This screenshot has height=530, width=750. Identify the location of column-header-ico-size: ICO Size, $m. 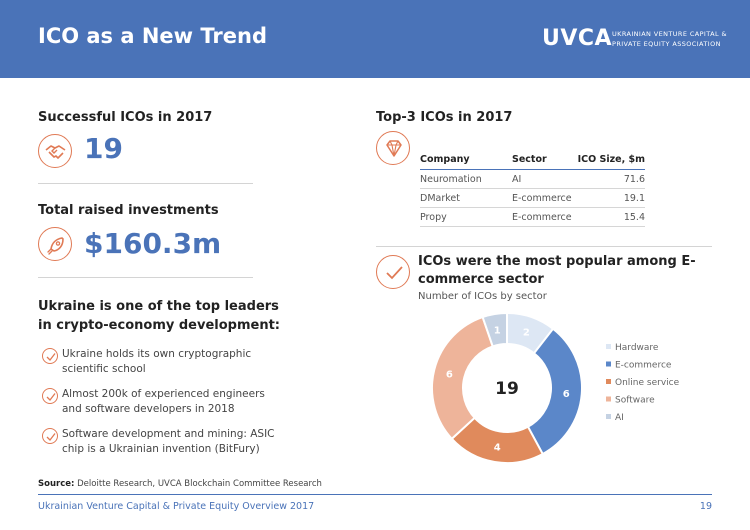
(608, 161).